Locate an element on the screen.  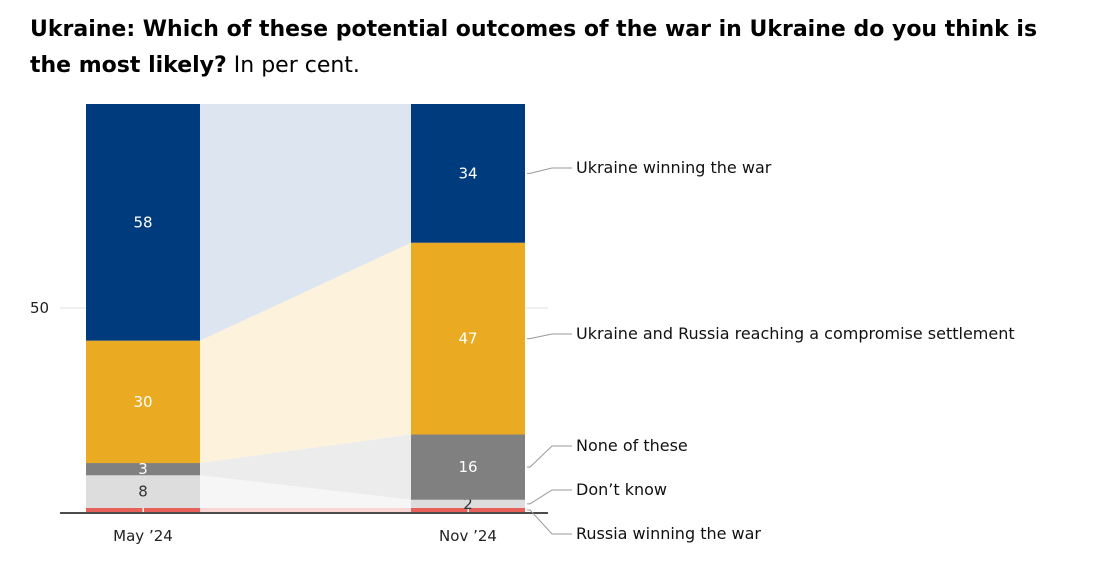
x-tick-label-0: May ’24 is located at coordinates (143, 536).